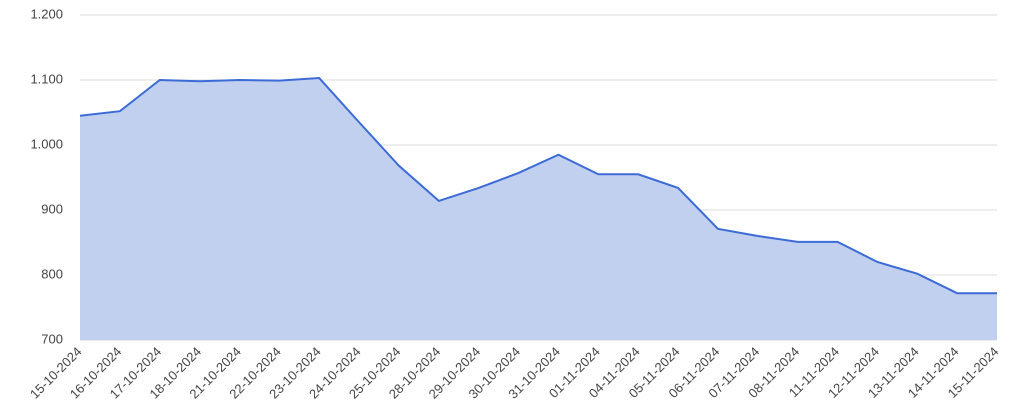 The height and width of the screenshot is (418, 1024). Describe the element at coordinates (46, 78) in the screenshot. I see `y-tick-label: 1.100` at that location.